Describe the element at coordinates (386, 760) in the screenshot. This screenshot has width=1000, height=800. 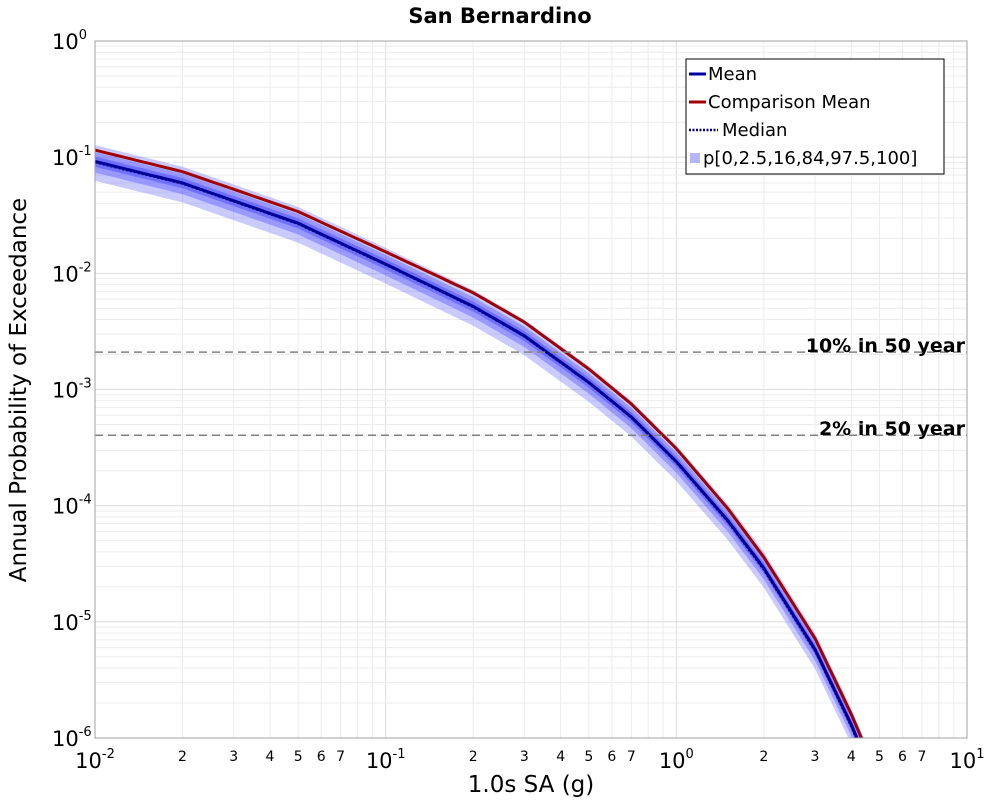
I see `x-major-tick-label: 10⁻¹` at that location.